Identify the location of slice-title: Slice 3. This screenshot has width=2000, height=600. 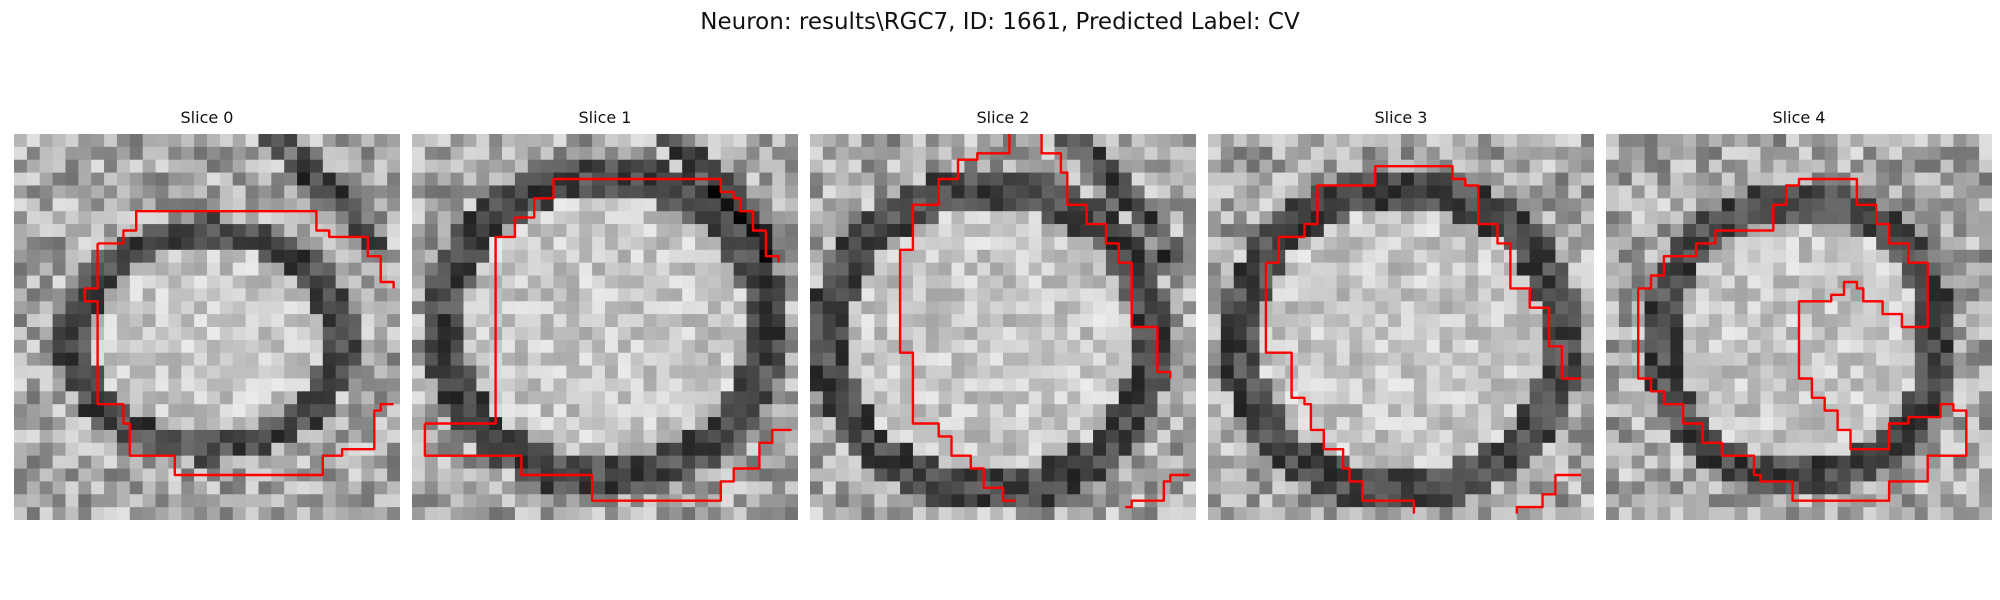
(1401, 117).